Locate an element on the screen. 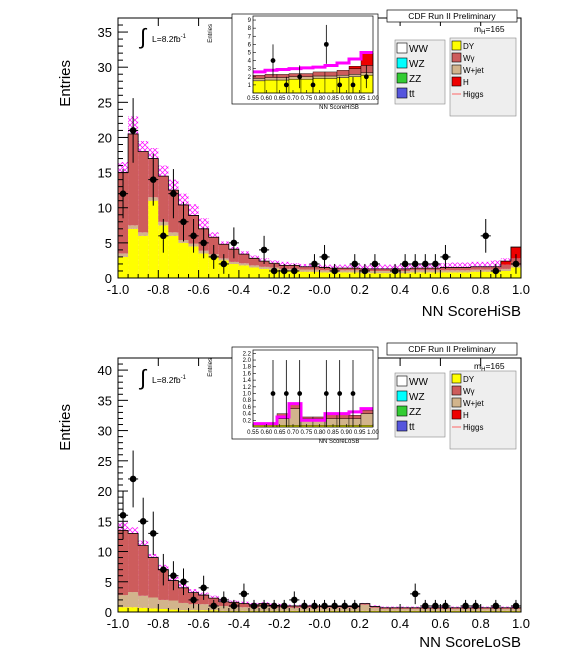 Image resolution: width=567 pixels, height=667 pixels. inset-data-point is located at coordinates (286, 85).